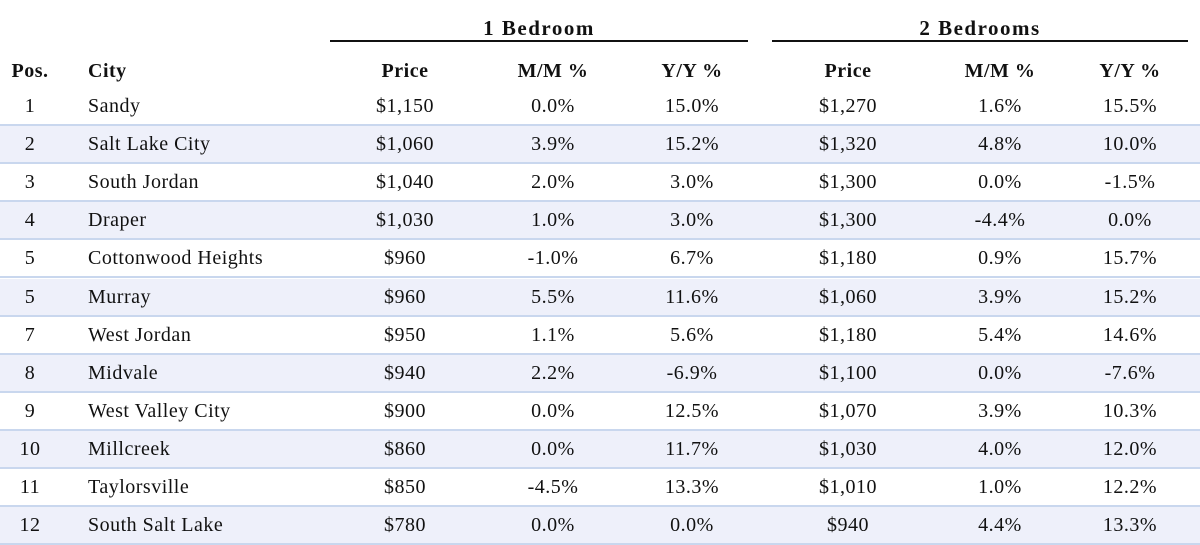 The height and width of the screenshot is (545, 1200). What do you see at coordinates (30, 220) in the screenshot?
I see `table-cell: 4` at bounding box center [30, 220].